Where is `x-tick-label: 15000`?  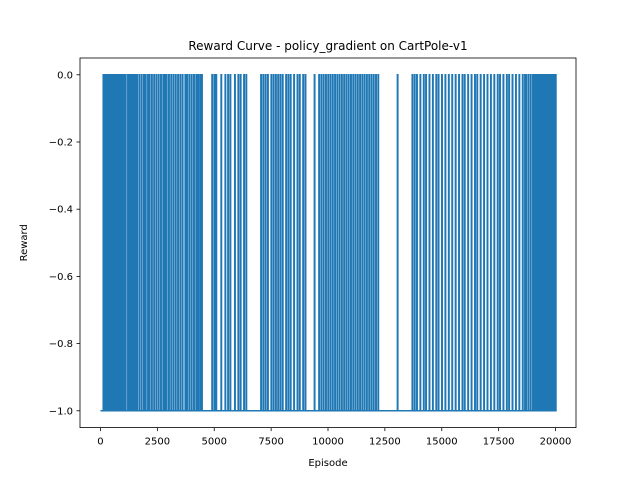
x-tick-label: 15000 is located at coordinates (442, 442).